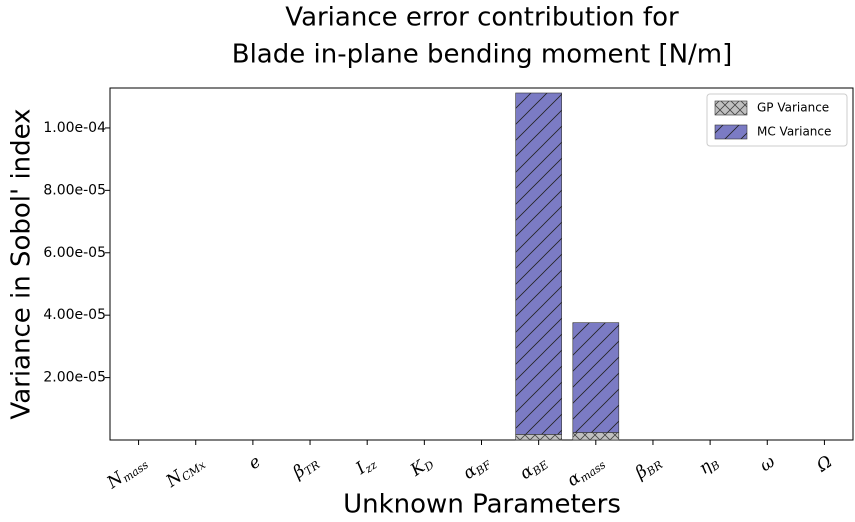 The width and height of the screenshot is (855, 522). Describe the element at coordinates (793, 108) in the screenshot. I see `legend-label: GP Variance` at that location.